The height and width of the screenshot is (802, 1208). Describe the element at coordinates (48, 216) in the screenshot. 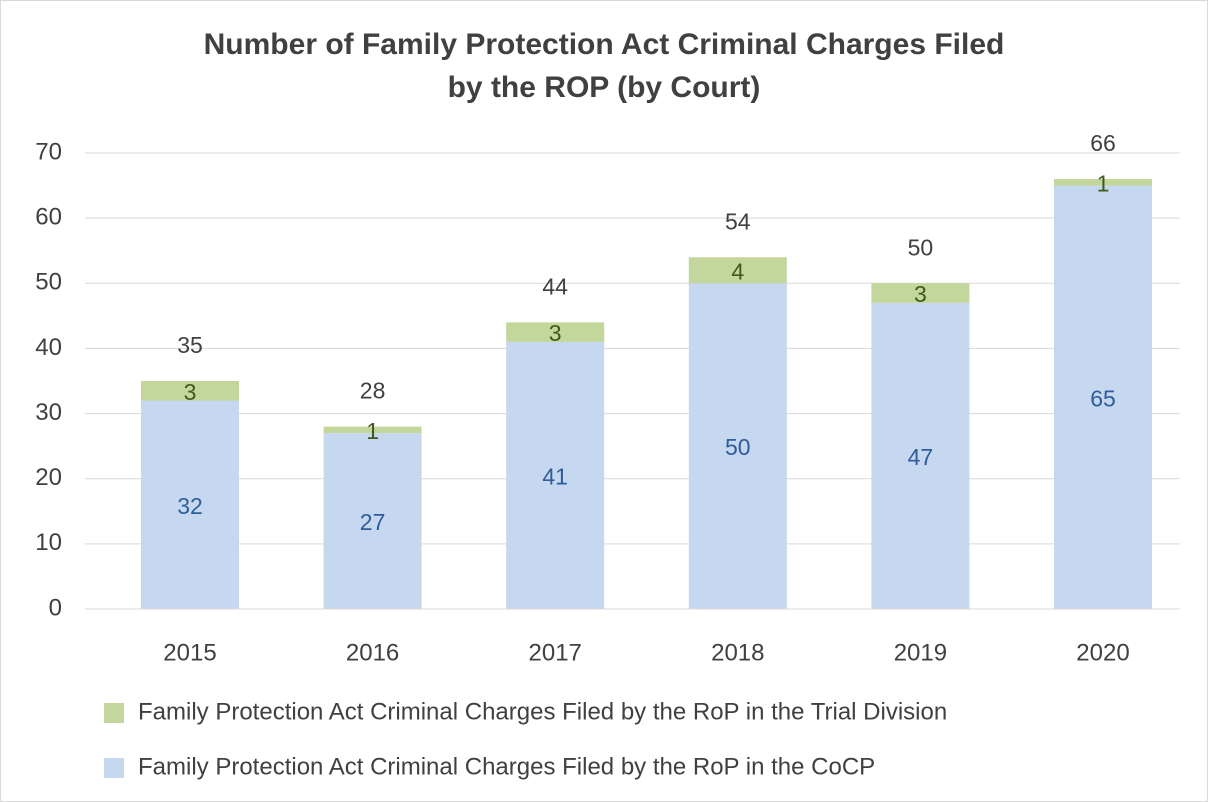

I see `y-tick-label: 60` at that location.